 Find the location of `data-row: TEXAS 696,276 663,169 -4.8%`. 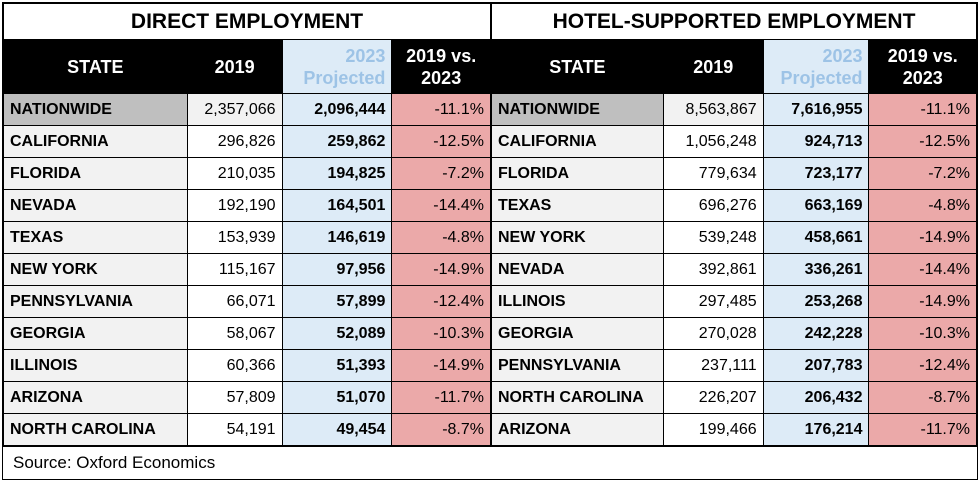

data-row: TEXAS 696,276 663,169 -4.8% is located at coordinates (734, 205).